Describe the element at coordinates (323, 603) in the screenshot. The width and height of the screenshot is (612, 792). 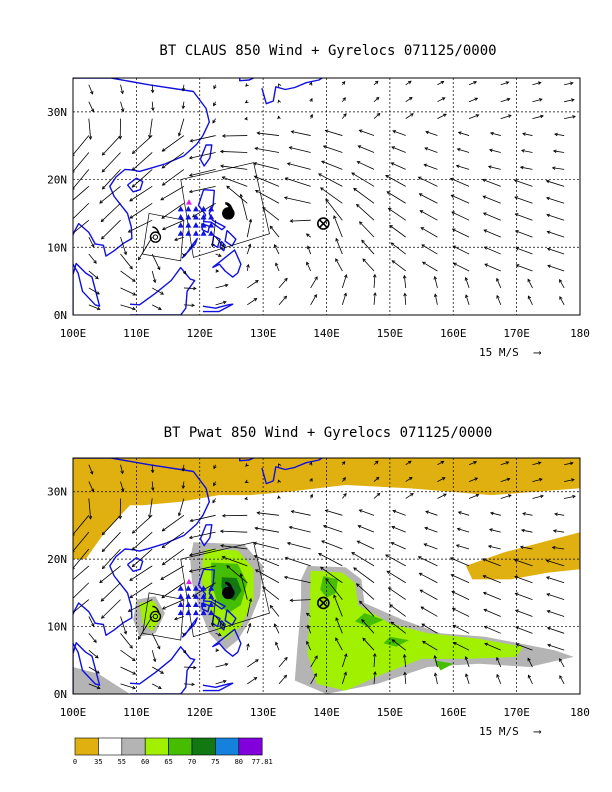
I see `gyre-center-icon` at that location.